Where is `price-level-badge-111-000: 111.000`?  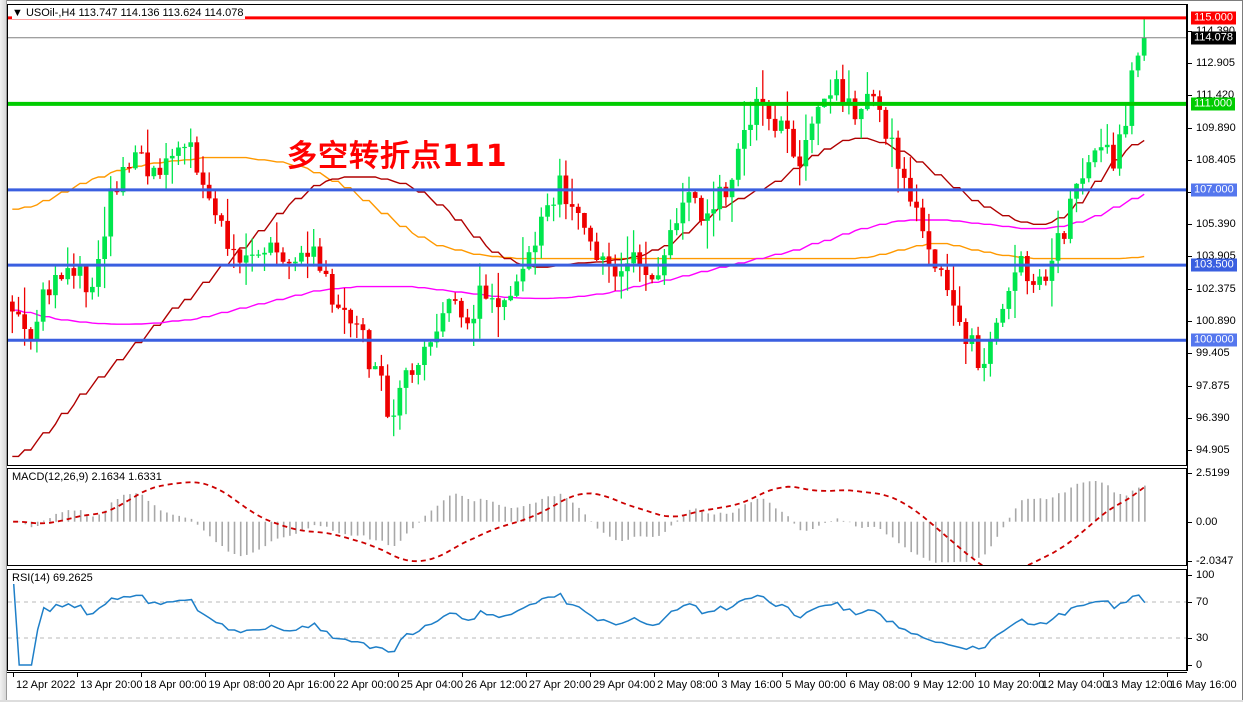
price-level-badge-111-000: 111.000 is located at coordinates (1213, 104).